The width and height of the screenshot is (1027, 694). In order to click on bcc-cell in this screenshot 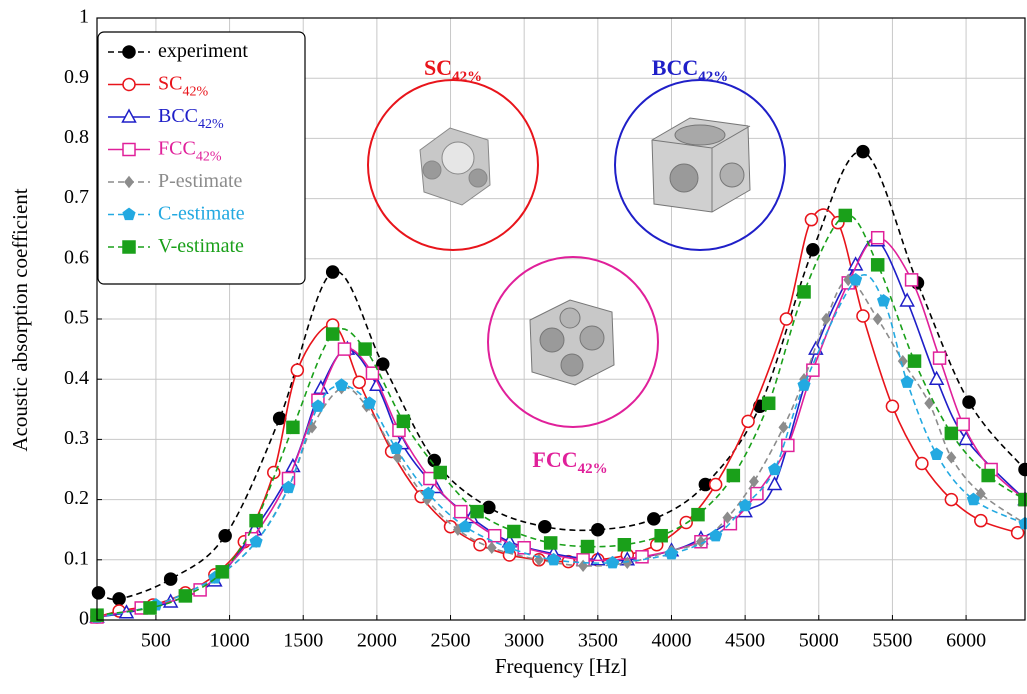, I will do `click(701, 165)`.